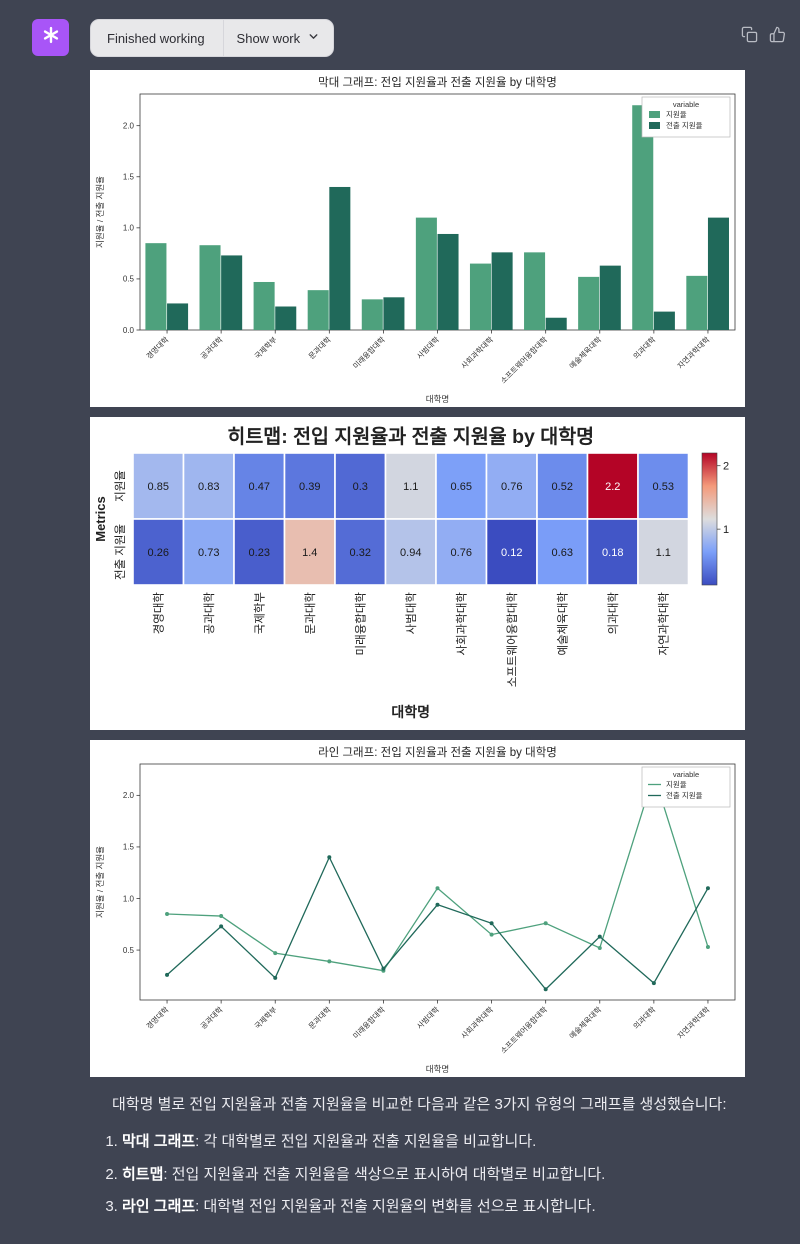 Image resolution: width=800 pixels, height=1244 pixels. I want to click on heatmap-cell-value: 1.1, so click(410, 487).